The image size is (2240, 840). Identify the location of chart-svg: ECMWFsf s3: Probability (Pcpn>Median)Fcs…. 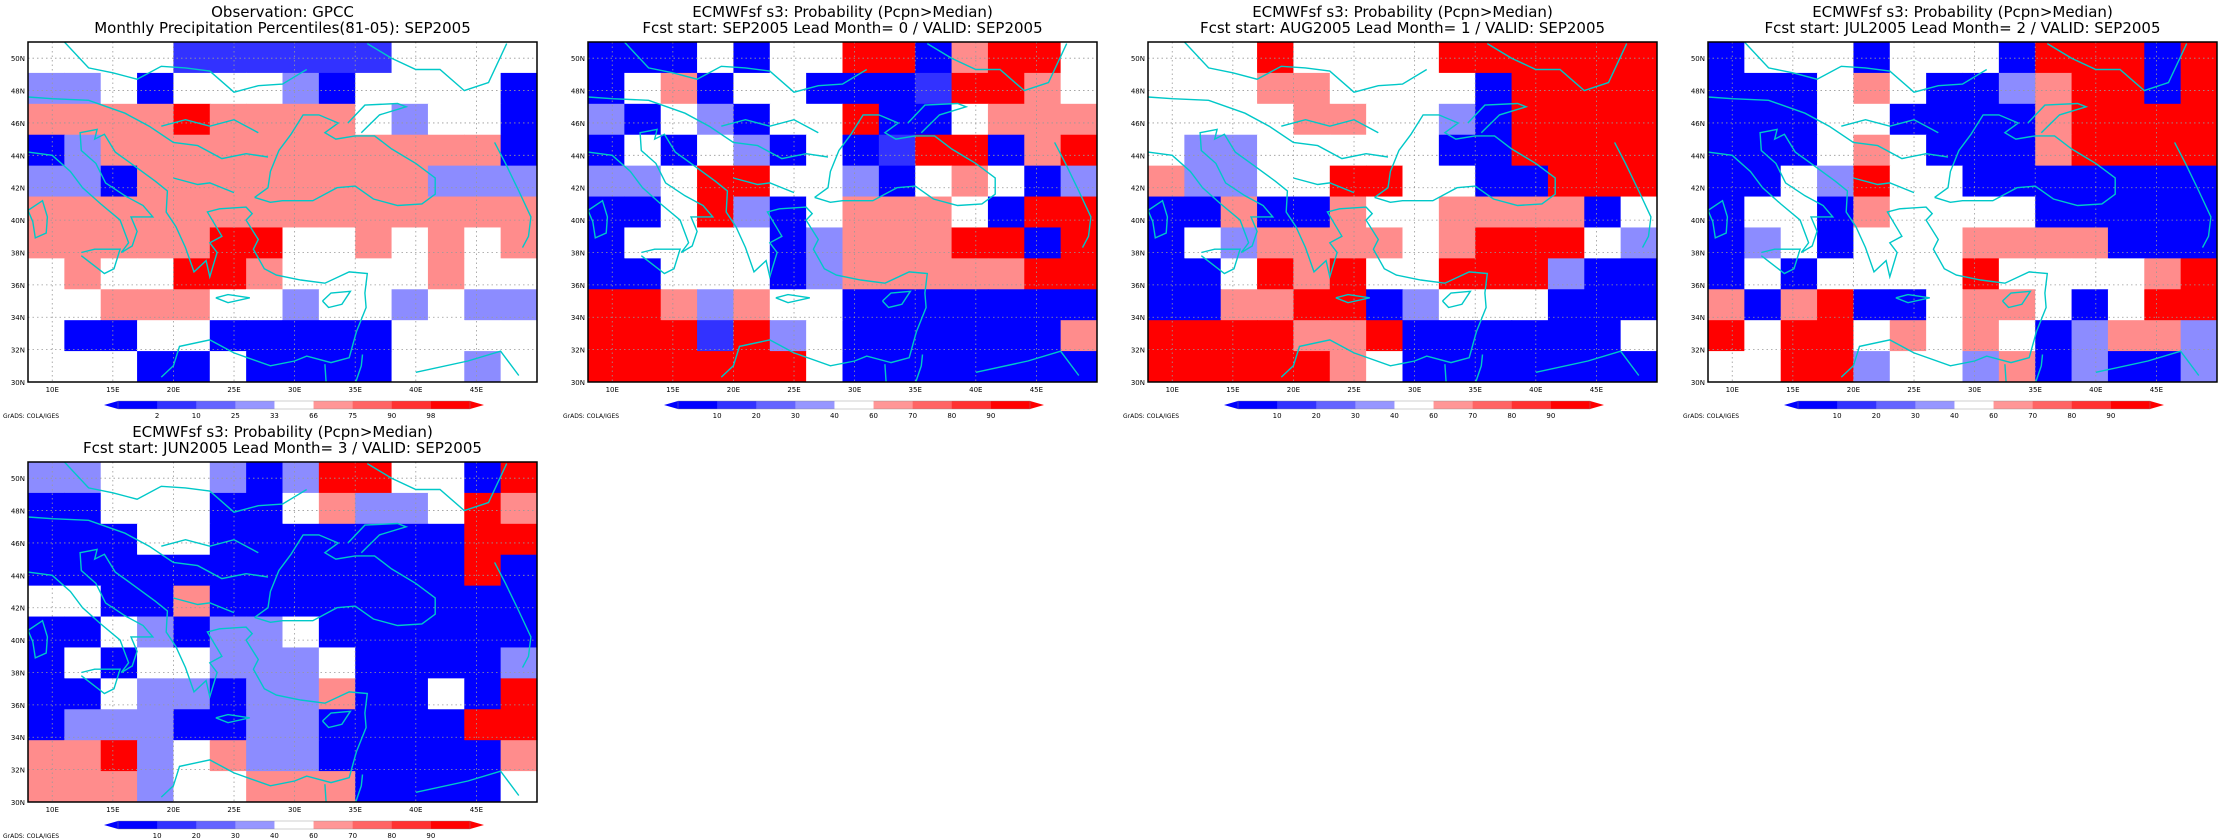
(1390, 211).